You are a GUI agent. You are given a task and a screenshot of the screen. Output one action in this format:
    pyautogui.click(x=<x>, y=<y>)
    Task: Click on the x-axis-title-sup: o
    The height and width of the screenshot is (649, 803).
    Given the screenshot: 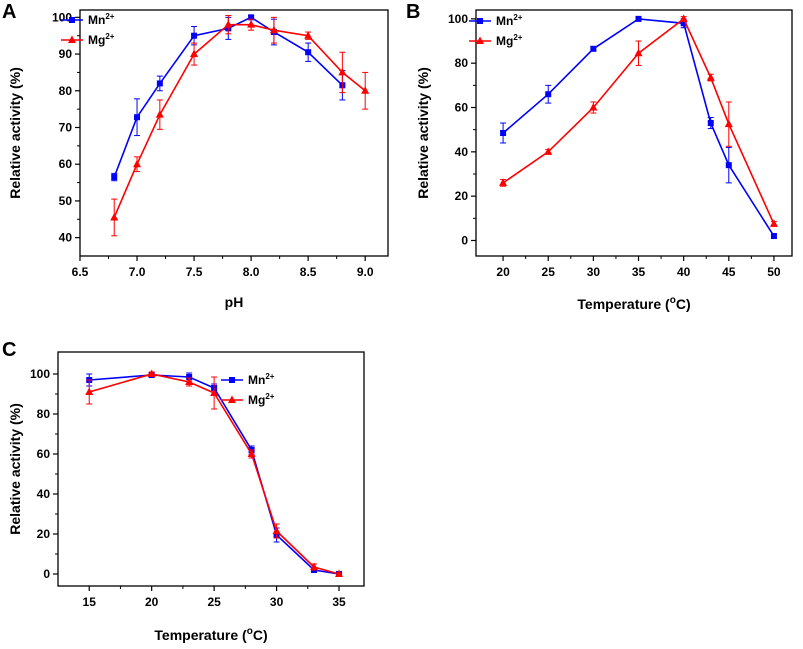 What is the action you would take?
    pyautogui.click(x=673, y=300)
    